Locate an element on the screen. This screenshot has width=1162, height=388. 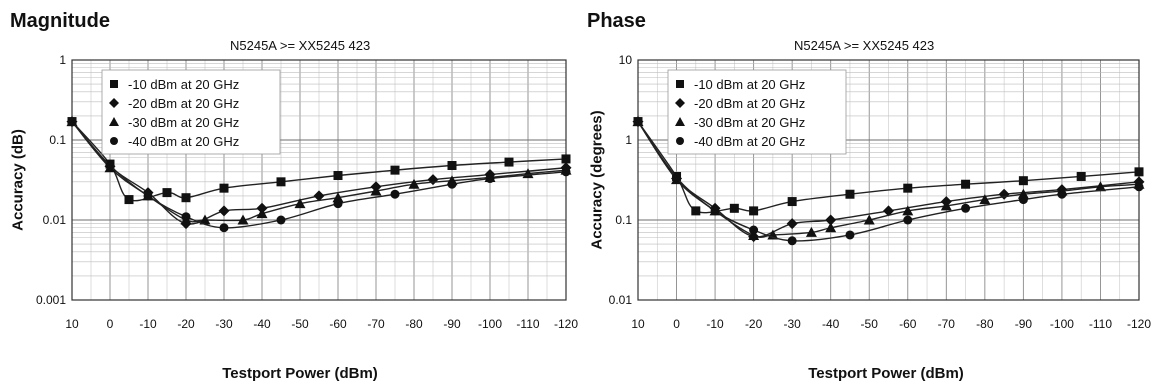
y-tick-label: 10 is located at coordinates (626, 60).